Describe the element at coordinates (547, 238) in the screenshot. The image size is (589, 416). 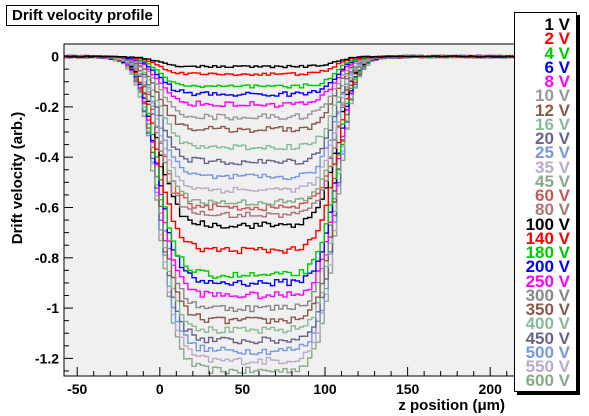
I see `legend-entry: 140 V` at that location.